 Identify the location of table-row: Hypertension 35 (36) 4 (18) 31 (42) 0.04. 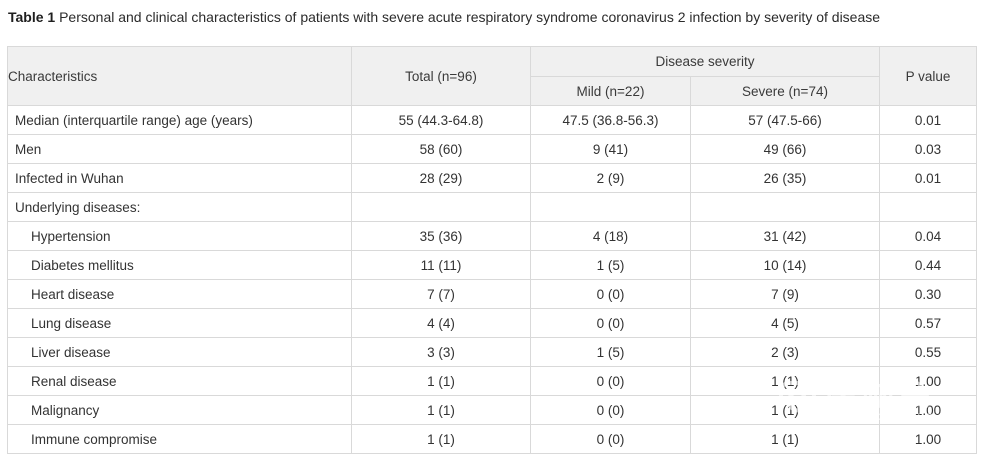
(492, 236).